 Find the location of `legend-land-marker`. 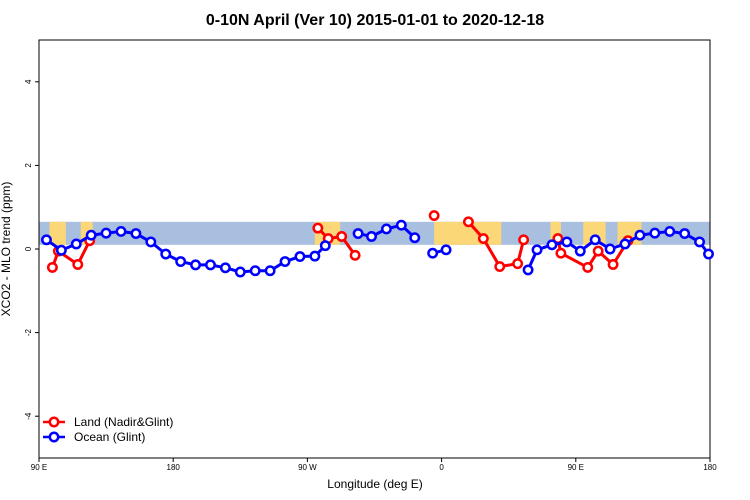

legend-land-marker is located at coordinates (54, 422).